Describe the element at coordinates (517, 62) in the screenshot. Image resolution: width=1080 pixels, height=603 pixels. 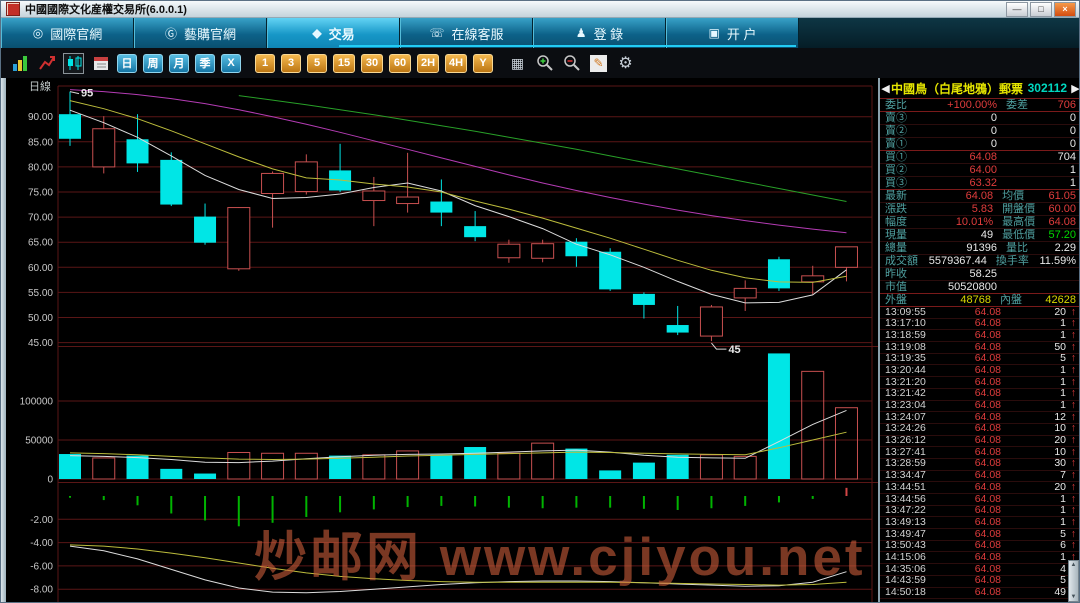
I see `table-view-icon: ▦` at that location.